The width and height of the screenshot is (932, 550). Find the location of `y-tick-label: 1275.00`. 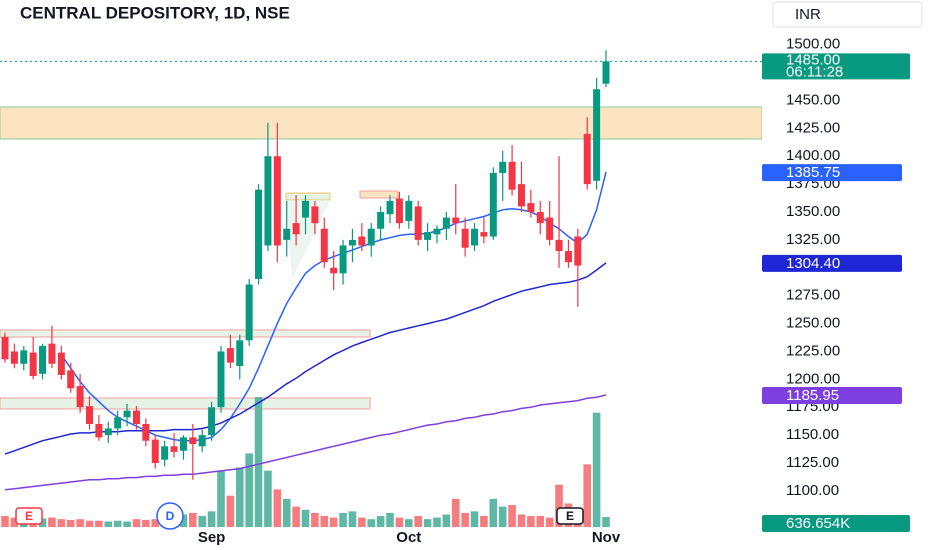

y-tick-label: 1275.00 is located at coordinates (813, 295).